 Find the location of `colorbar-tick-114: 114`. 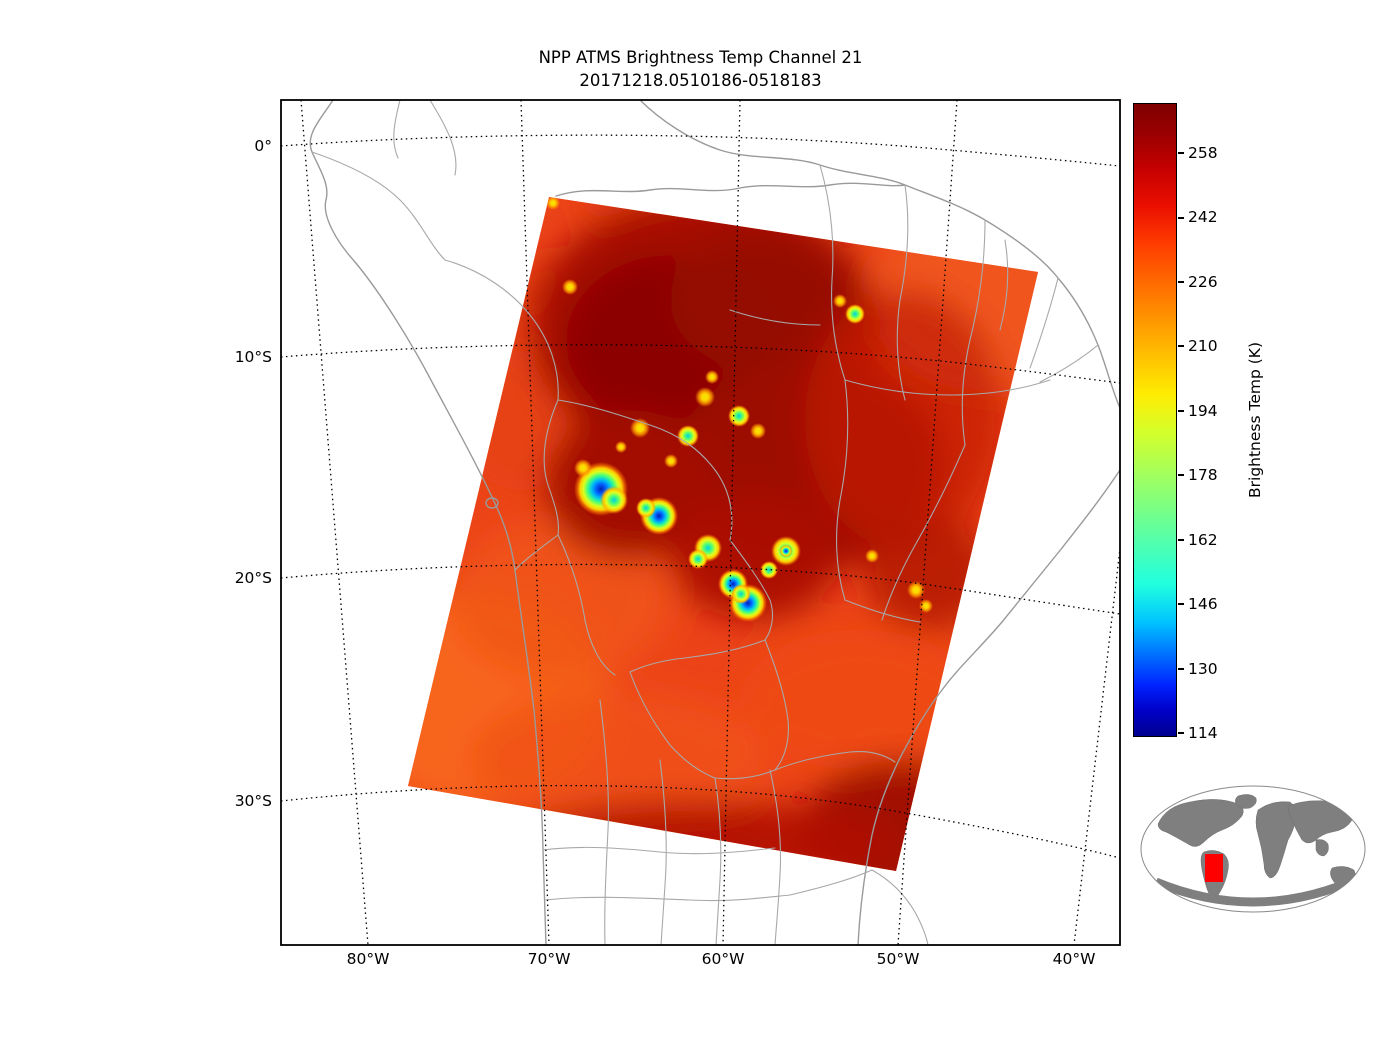

colorbar-tick-114: 114 is located at coordinates (1203, 733).